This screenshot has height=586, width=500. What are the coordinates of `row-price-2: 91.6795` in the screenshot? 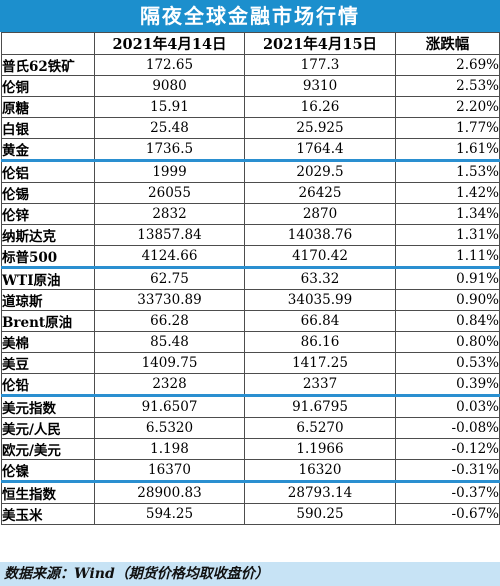 It's located at (320, 406).